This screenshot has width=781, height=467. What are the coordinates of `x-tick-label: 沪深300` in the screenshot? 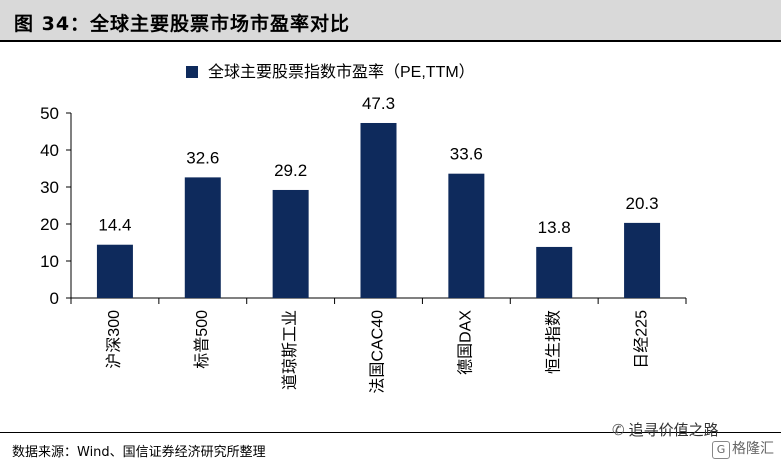 It's located at (114, 339).